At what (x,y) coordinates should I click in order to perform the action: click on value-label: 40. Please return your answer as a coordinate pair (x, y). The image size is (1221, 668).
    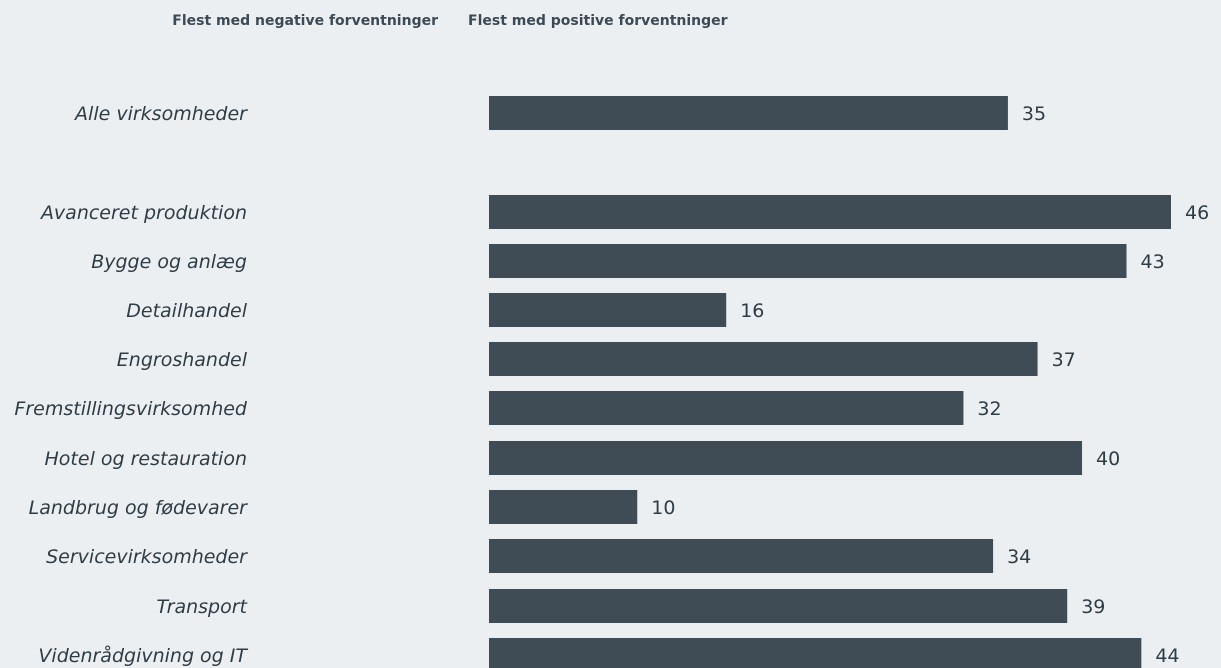
    Looking at the image, I should click on (1108, 459).